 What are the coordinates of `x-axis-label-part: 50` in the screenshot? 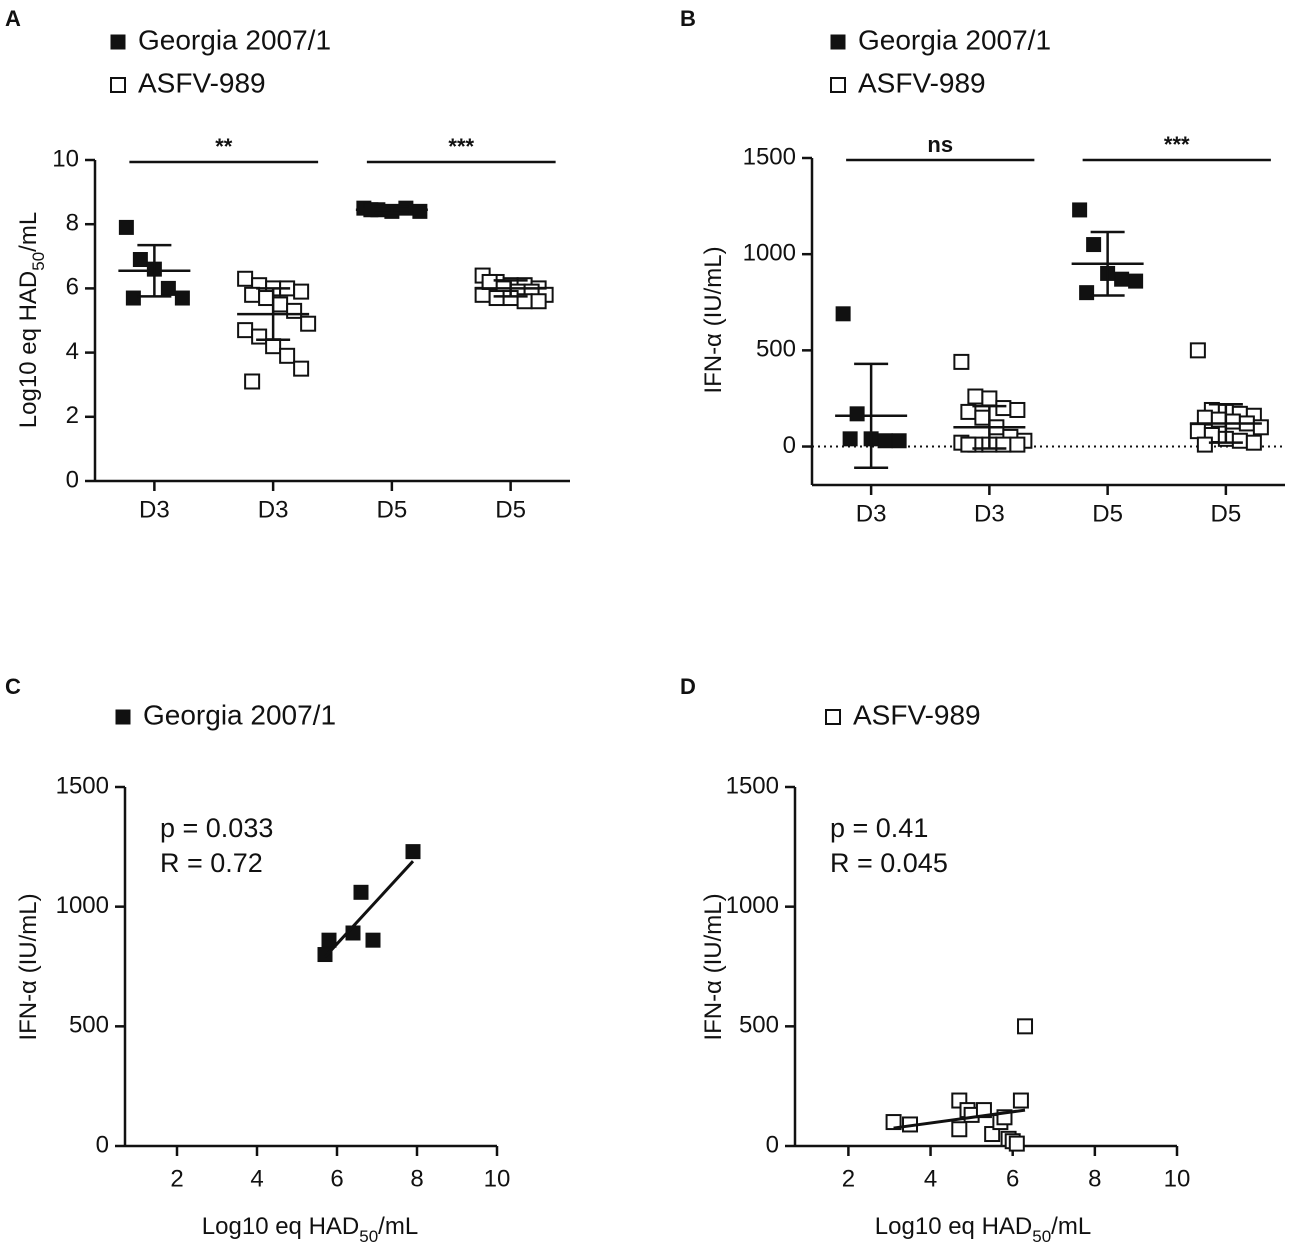 It's located at (368, 1236).